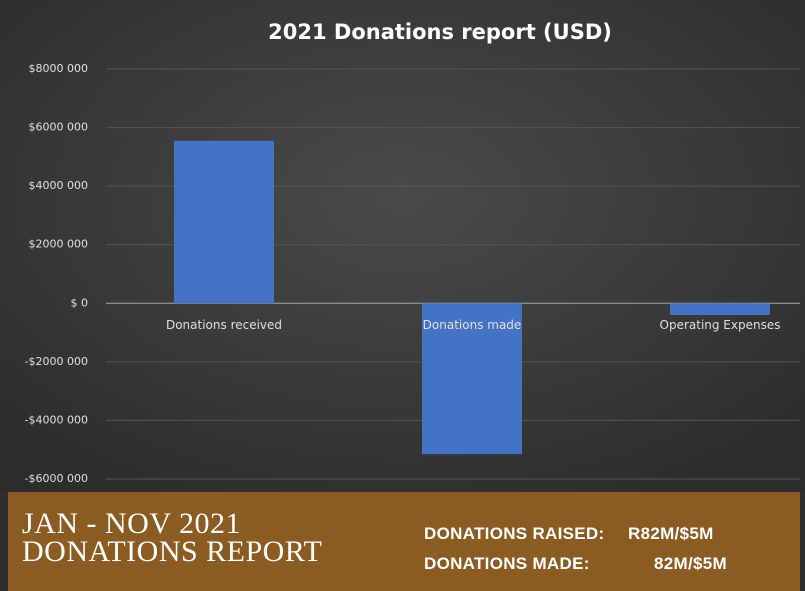 Image resolution: width=805 pixels, height=591 pixels. I want to click on y-tick-label: $6000 000, so click(59, 127).